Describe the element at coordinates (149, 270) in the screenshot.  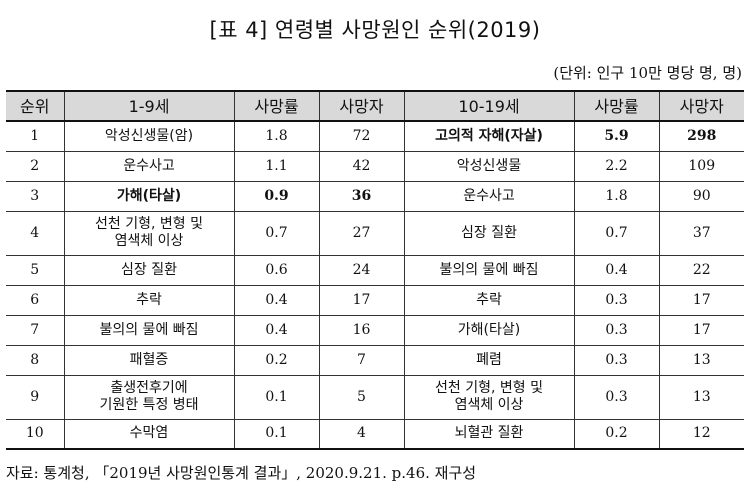
I see `cause-cell-1-9: 심장 질환` at that location.